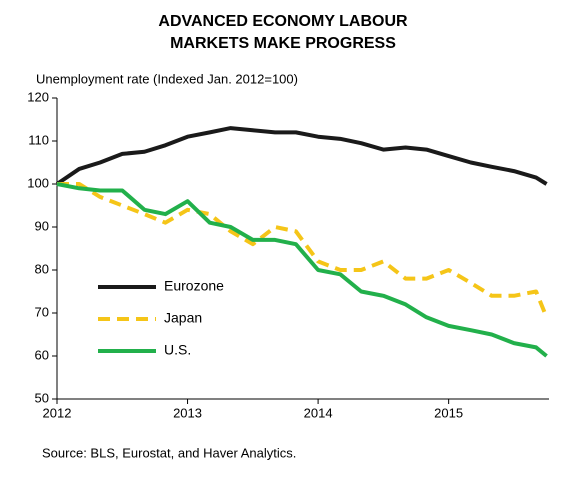 The image size is (566, 479). Describe the element at coordinates (38, 182) in the screenshot. I see `y-tick-label: 100` at that location.